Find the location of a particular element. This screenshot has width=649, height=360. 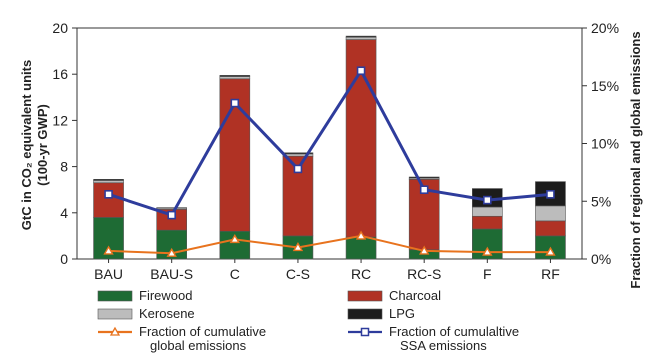

marker-global-f is located at coordinates (487, 251).